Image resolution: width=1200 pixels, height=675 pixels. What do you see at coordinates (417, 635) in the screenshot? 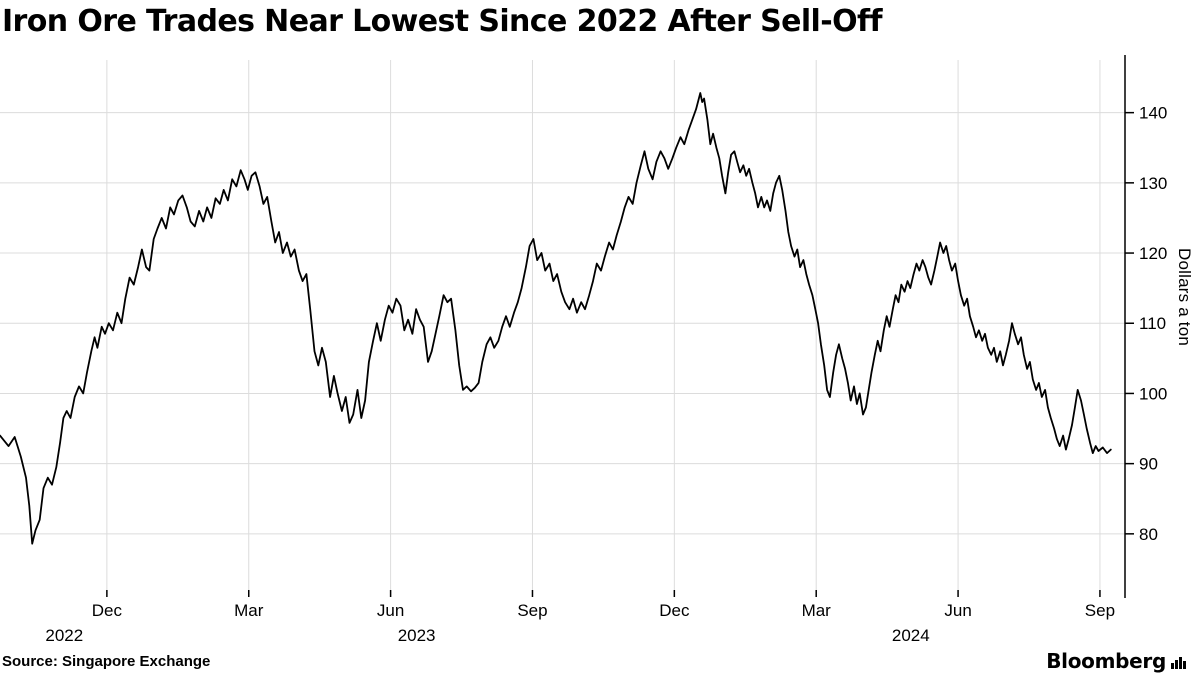
I see `year-label: 2023` at bounding box center [417, 635].